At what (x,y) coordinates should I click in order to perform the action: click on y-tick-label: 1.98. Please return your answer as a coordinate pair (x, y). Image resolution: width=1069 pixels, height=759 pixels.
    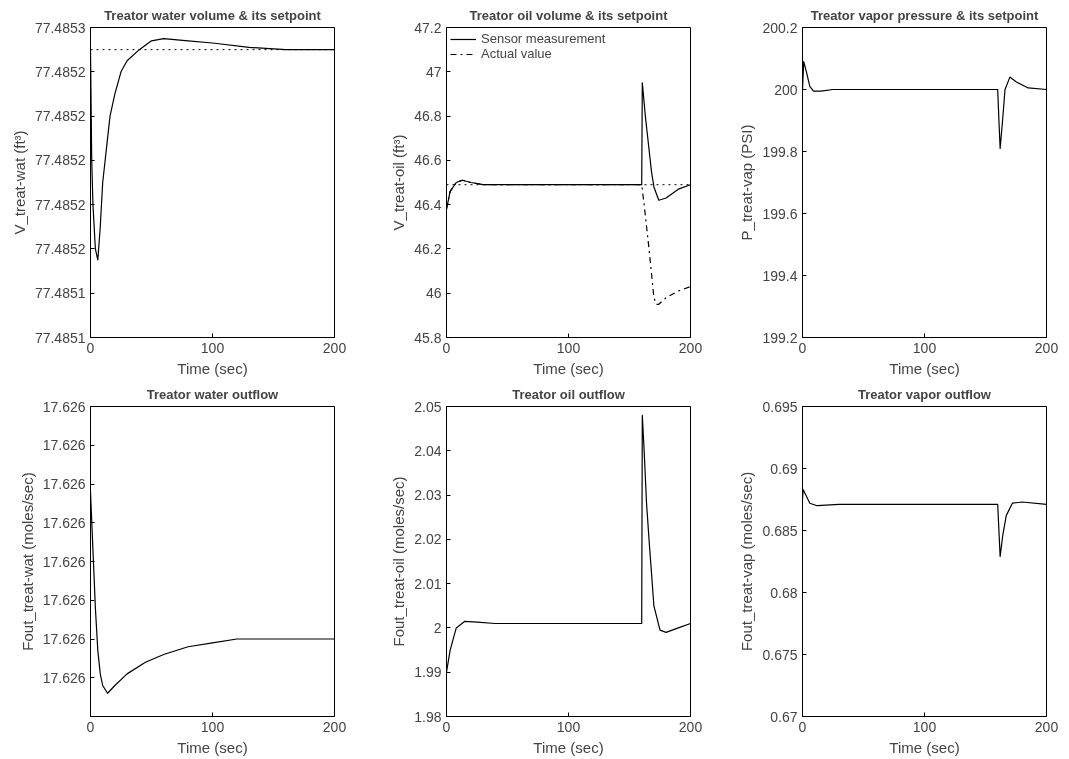
    Looking at the image, I should click on (428, 716).